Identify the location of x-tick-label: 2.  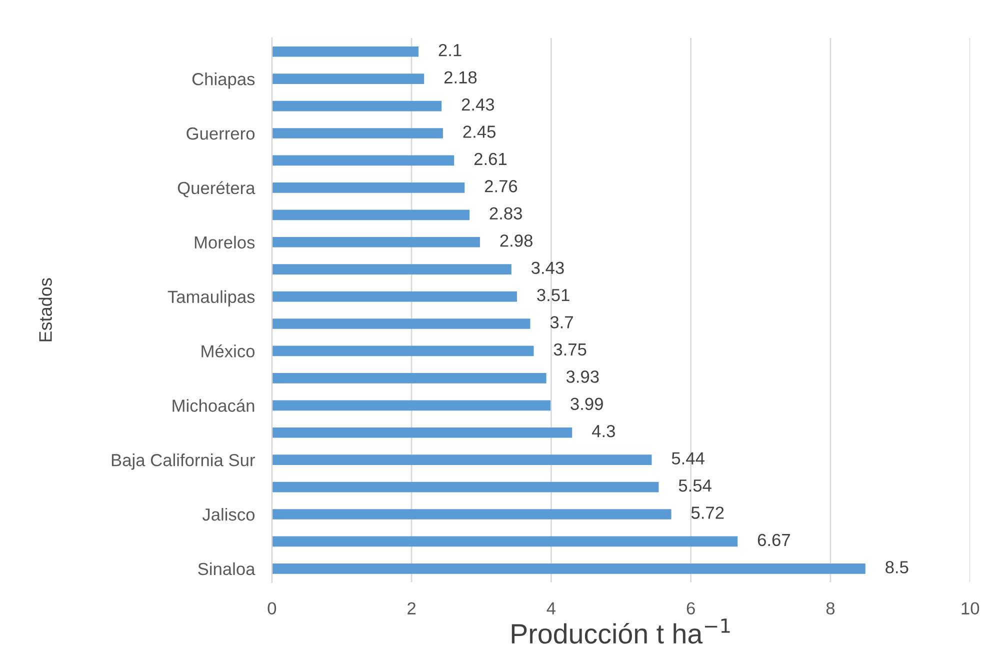
(412, 608).